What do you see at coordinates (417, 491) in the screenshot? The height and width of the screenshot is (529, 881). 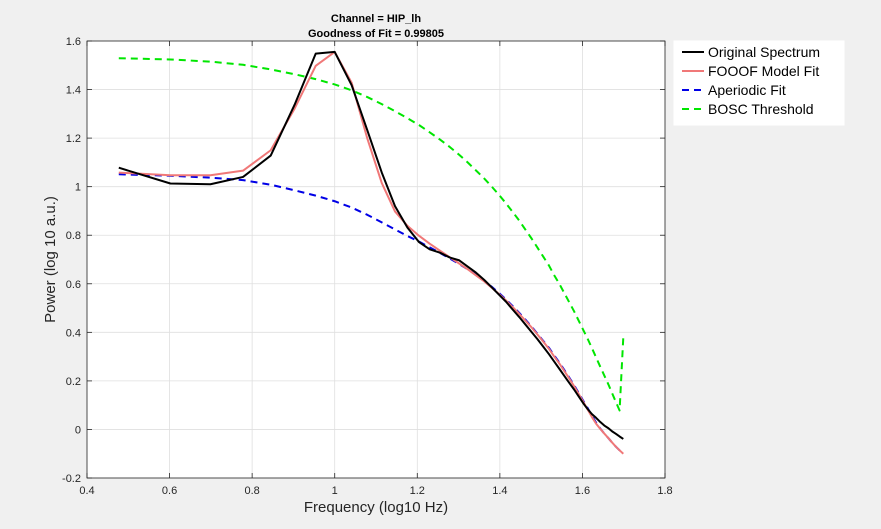 I see `x-tick-label: 1.2` at bounding box center [417, 491].